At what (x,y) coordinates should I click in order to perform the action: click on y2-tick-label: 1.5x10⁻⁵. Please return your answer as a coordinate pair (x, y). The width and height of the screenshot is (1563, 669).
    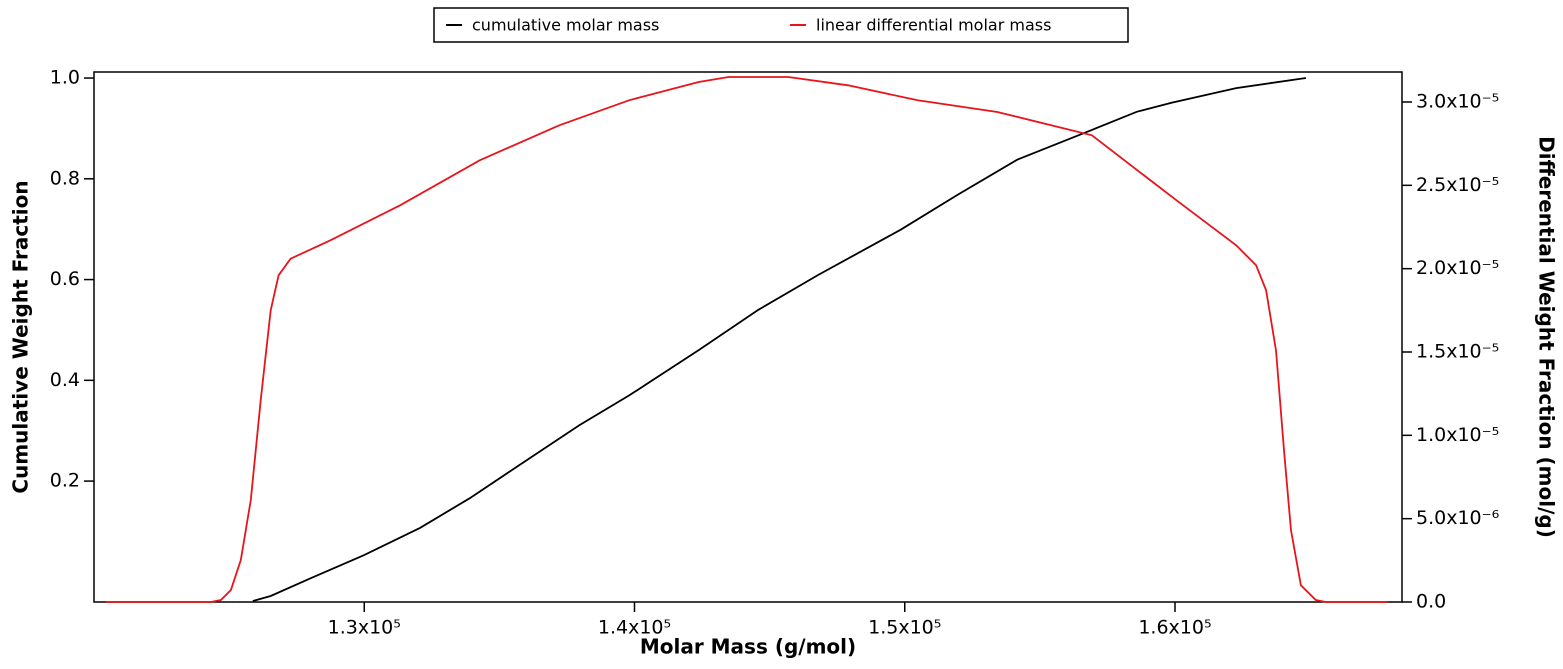
    Looking at the image, I should click on (1457, 352).